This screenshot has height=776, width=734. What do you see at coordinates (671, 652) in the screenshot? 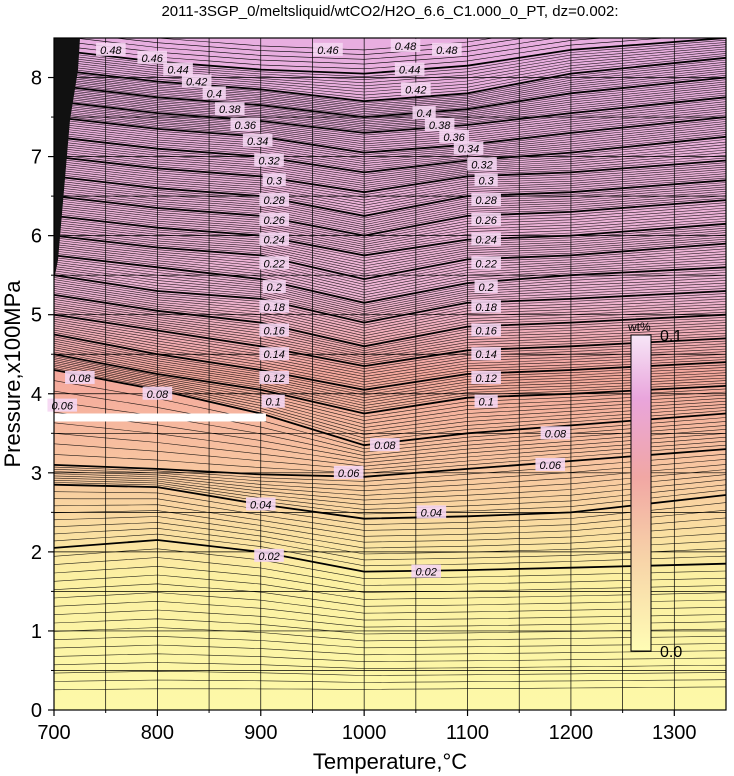
I see `colorbar-min-label: 0.0` at bounding box center [671, 652].